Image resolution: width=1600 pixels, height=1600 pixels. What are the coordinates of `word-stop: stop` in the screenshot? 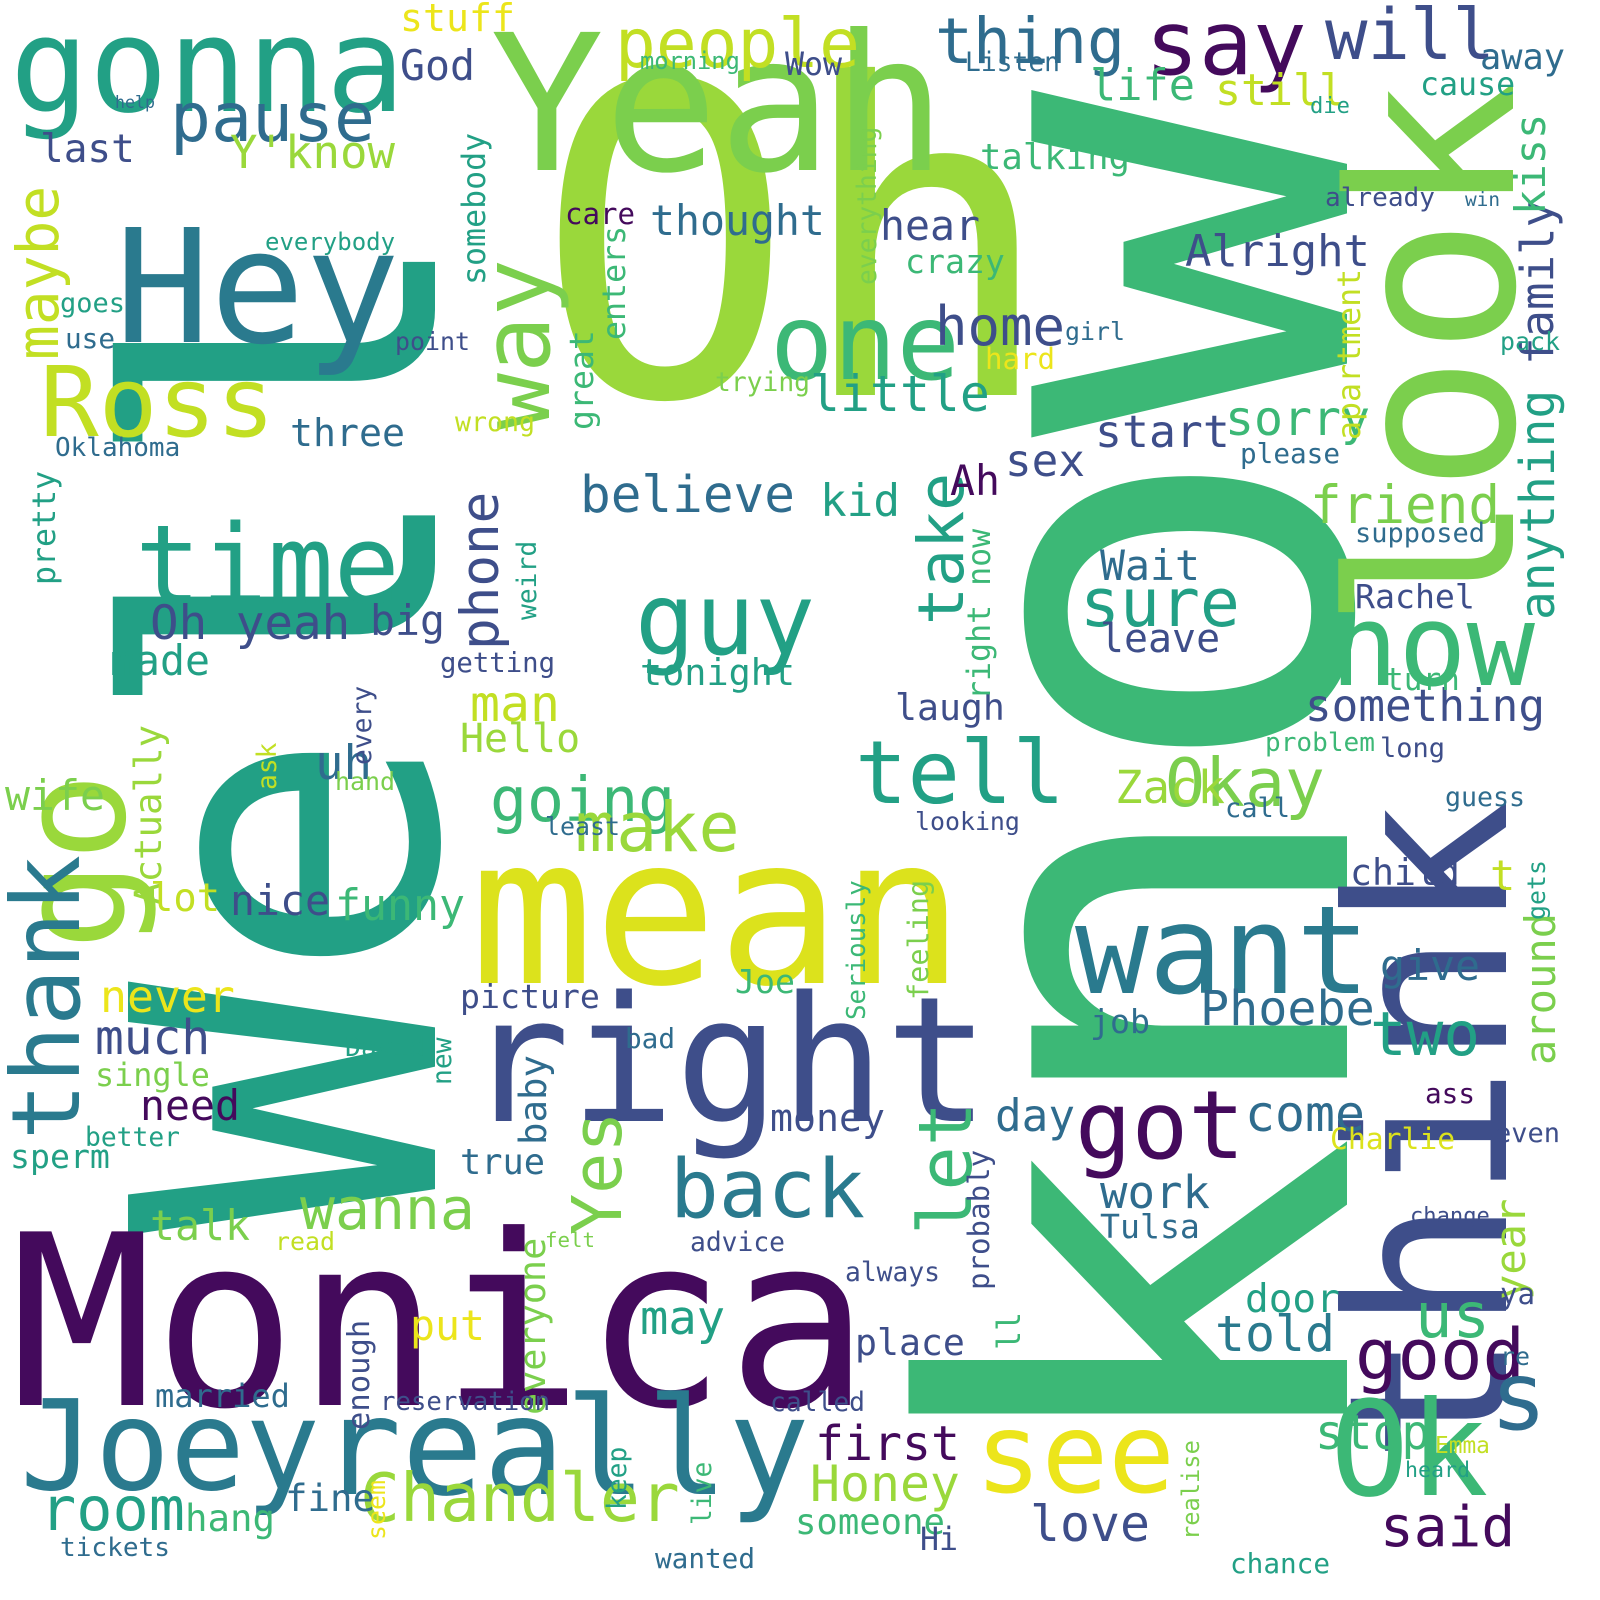 It's located at (1373, 1433).